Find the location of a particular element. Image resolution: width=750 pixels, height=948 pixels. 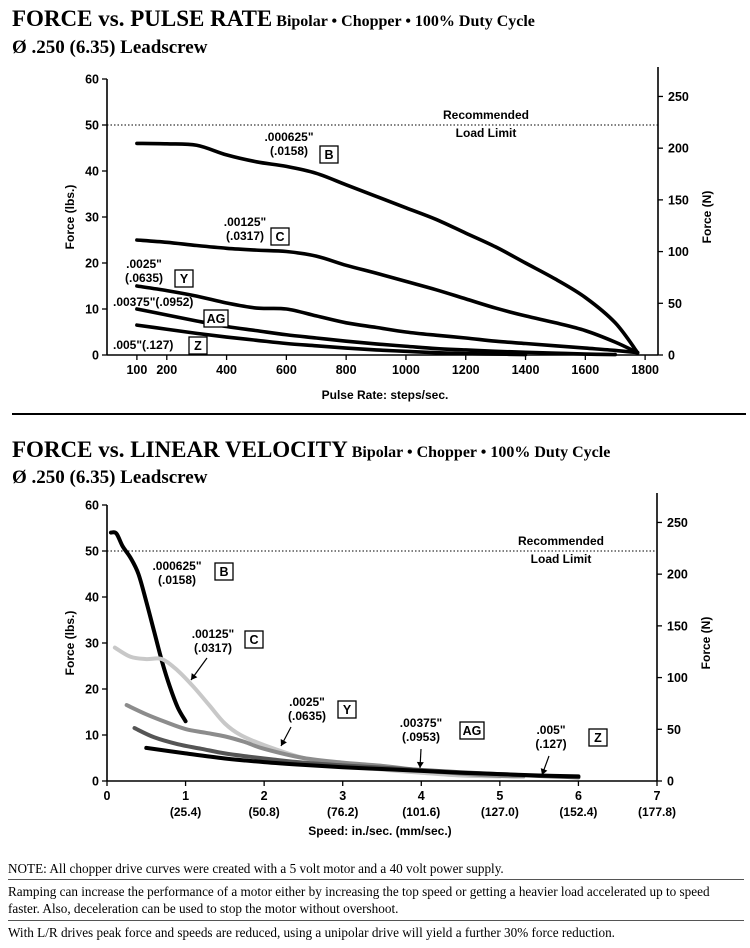

chart1-leadscrew: Ø .250 (6.35) Leadscrew is located at coordinates (110, 47).